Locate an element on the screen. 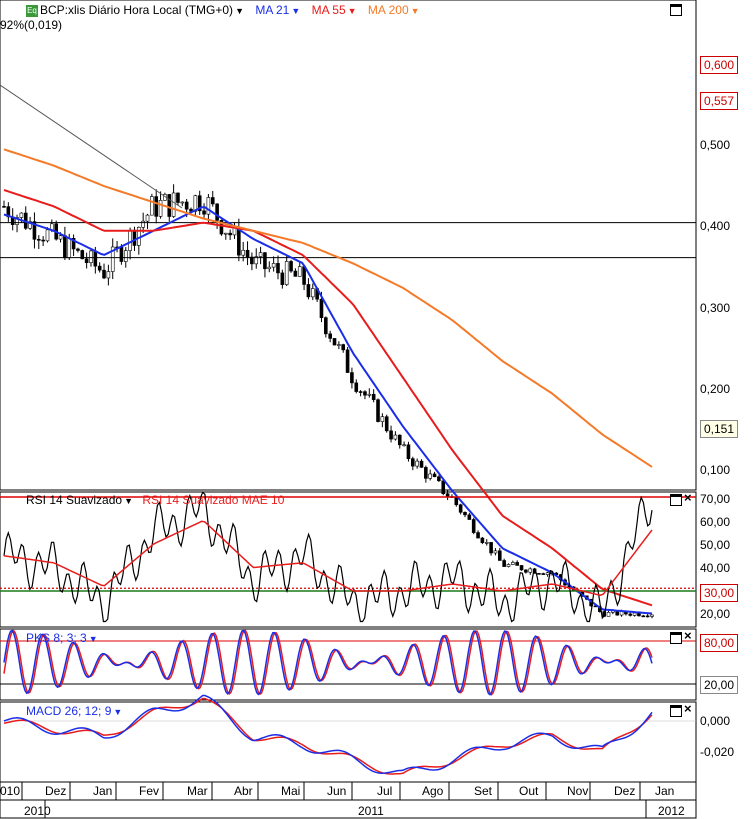 This screenshot has width=755, height=819. rsi-tick-60: 60,00 is located at coordinates (715, 522).